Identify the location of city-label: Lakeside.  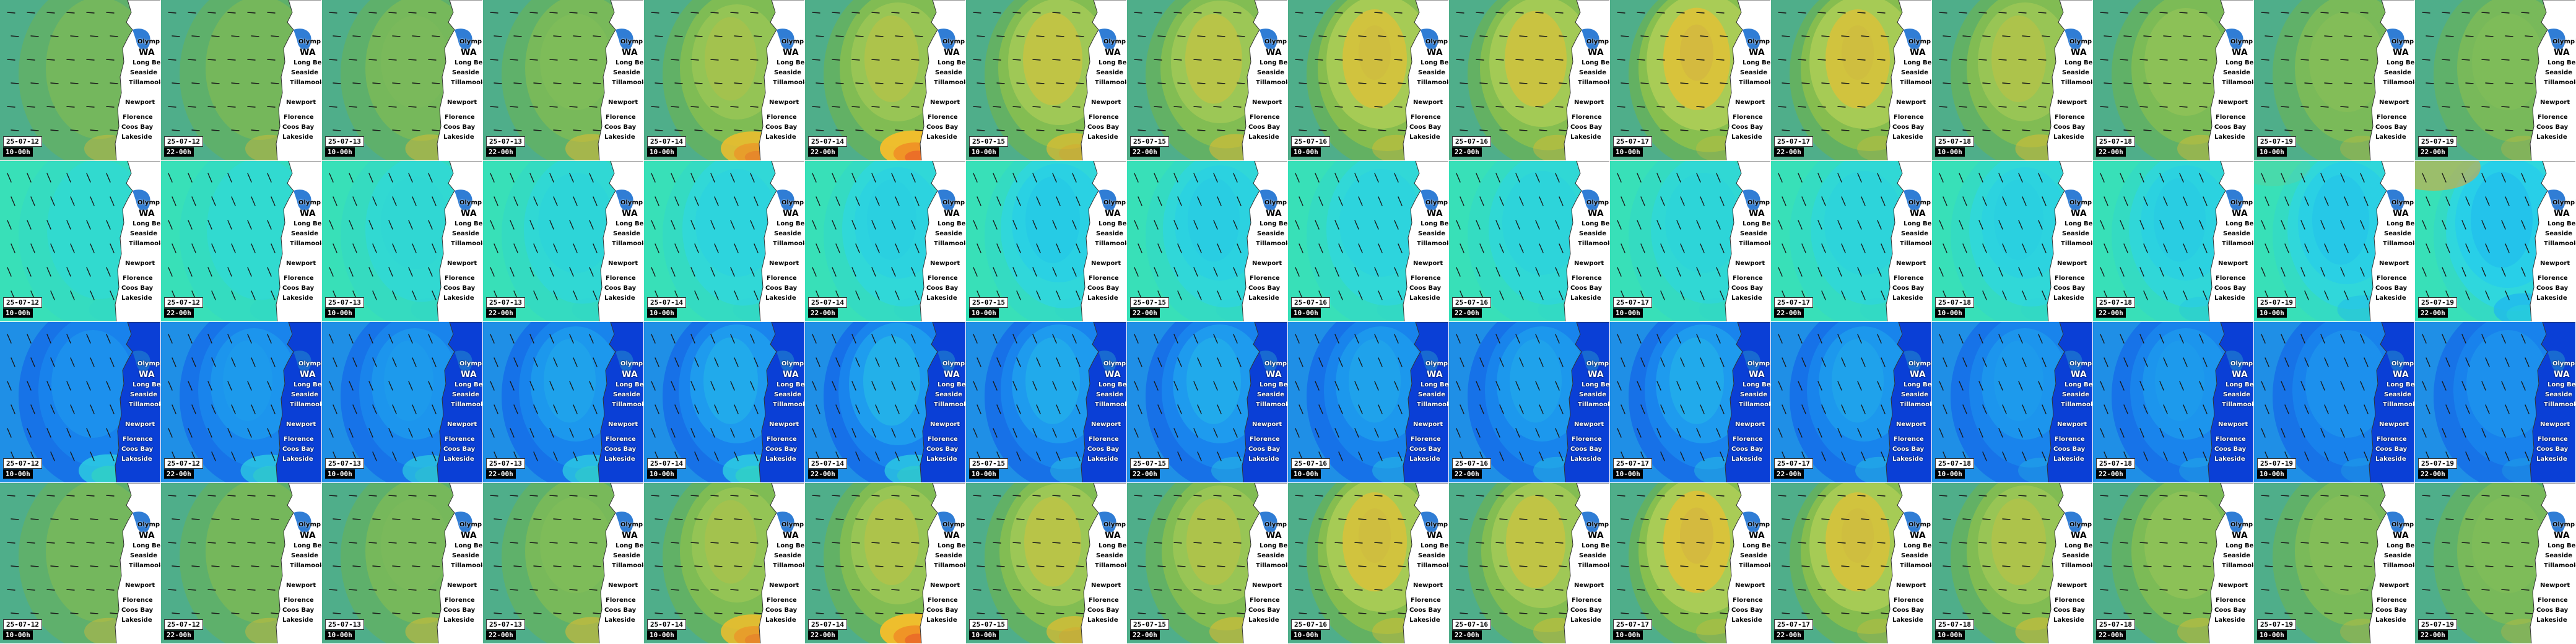
(1102, 620).